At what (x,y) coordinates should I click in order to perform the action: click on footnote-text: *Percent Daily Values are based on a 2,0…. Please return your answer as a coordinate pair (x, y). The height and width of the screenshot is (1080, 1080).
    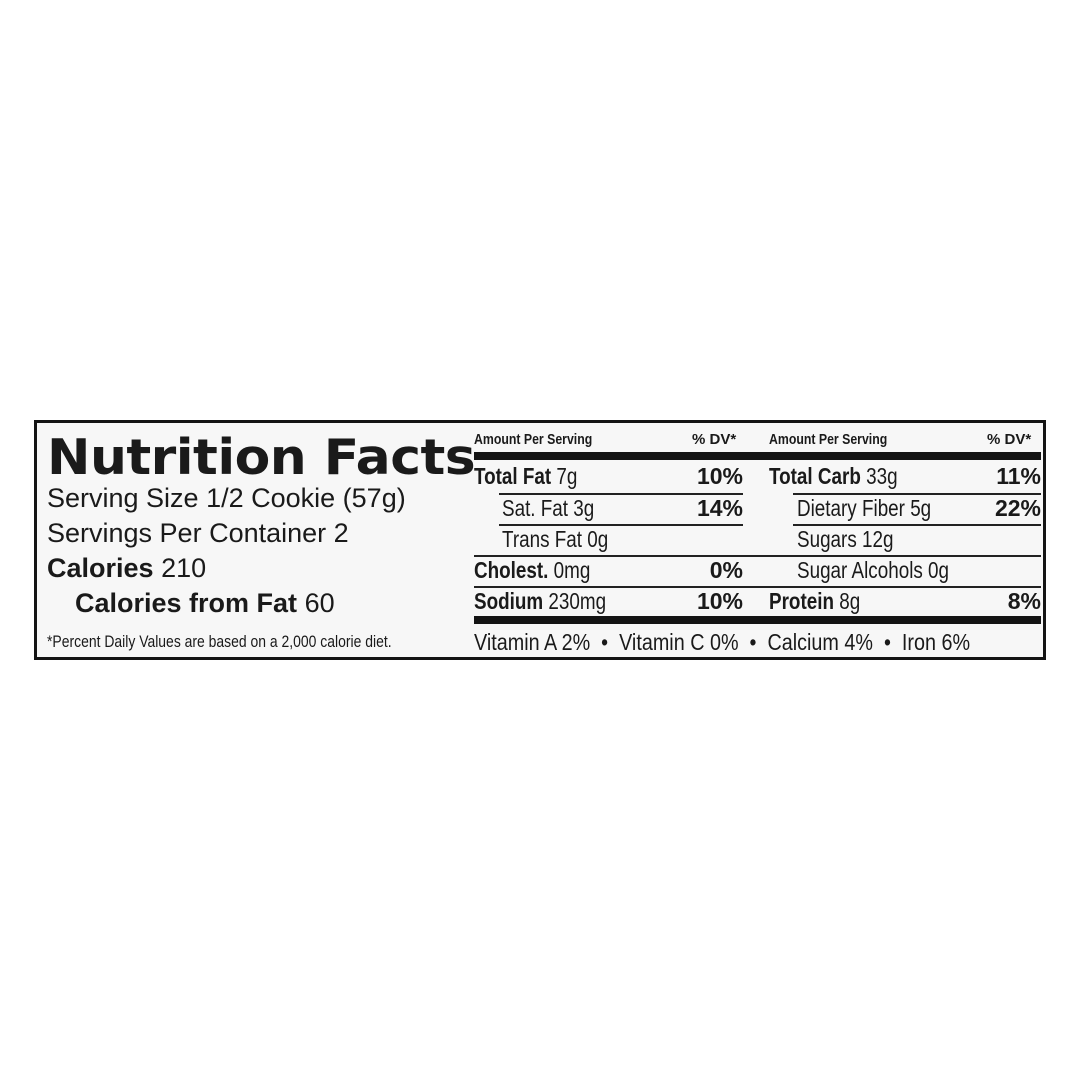
    Looking at the image, I should click on (219, 641).